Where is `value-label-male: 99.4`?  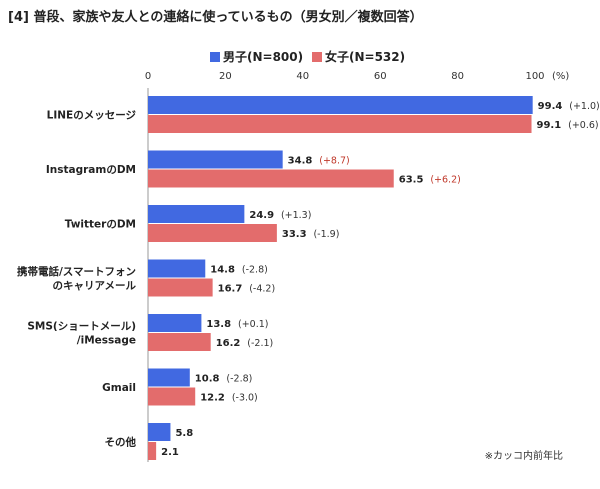 value-label-male: 99.4 is located at coordinates (550, 106).